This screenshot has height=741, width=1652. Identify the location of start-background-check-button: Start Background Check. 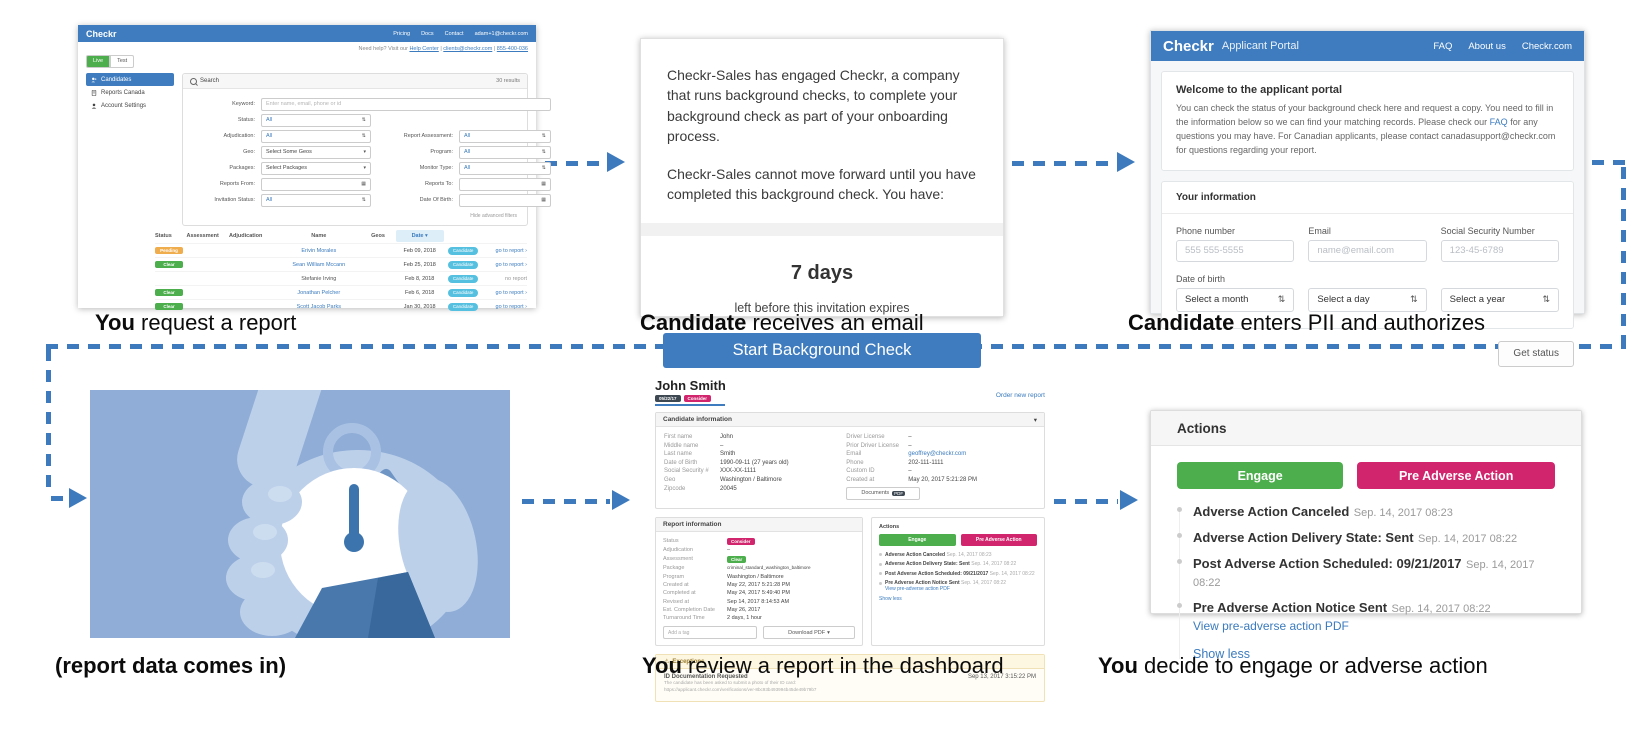
(822, 350).